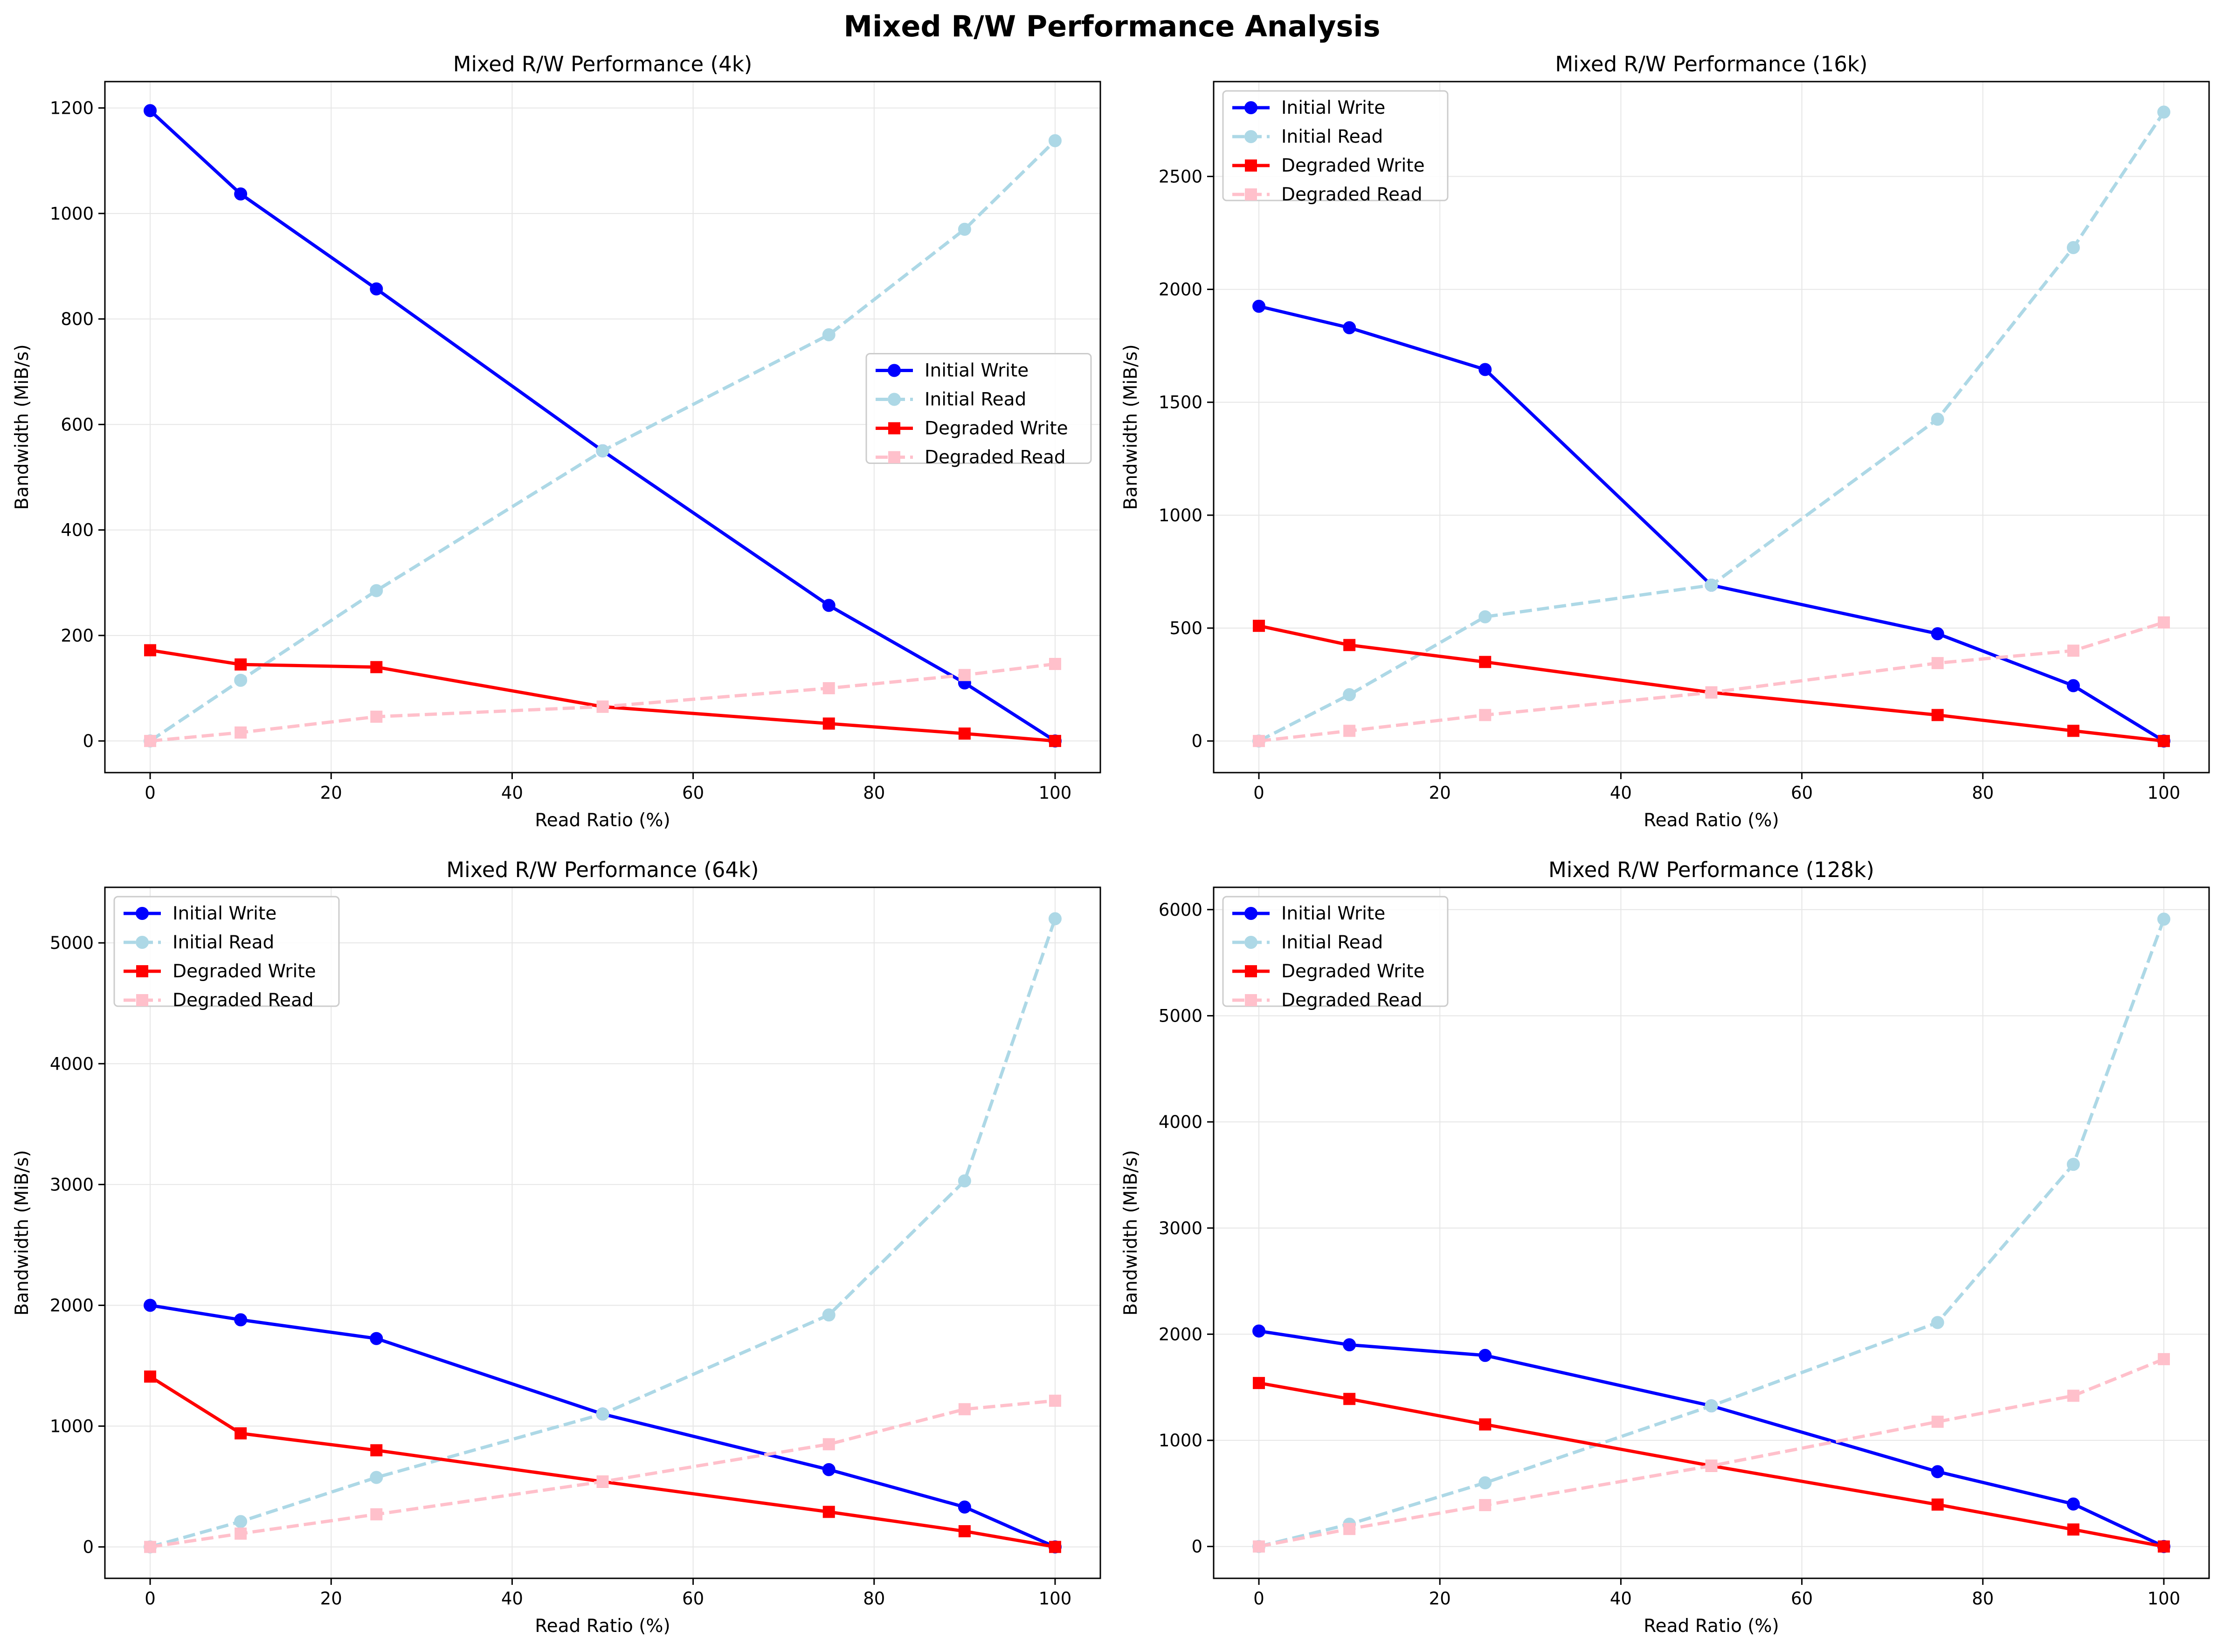 This screenshot has height=1652, width=2224. Describe the element at coordinates (77, 530) in the screenshot. I see `y-tick-label: 400` at that location.